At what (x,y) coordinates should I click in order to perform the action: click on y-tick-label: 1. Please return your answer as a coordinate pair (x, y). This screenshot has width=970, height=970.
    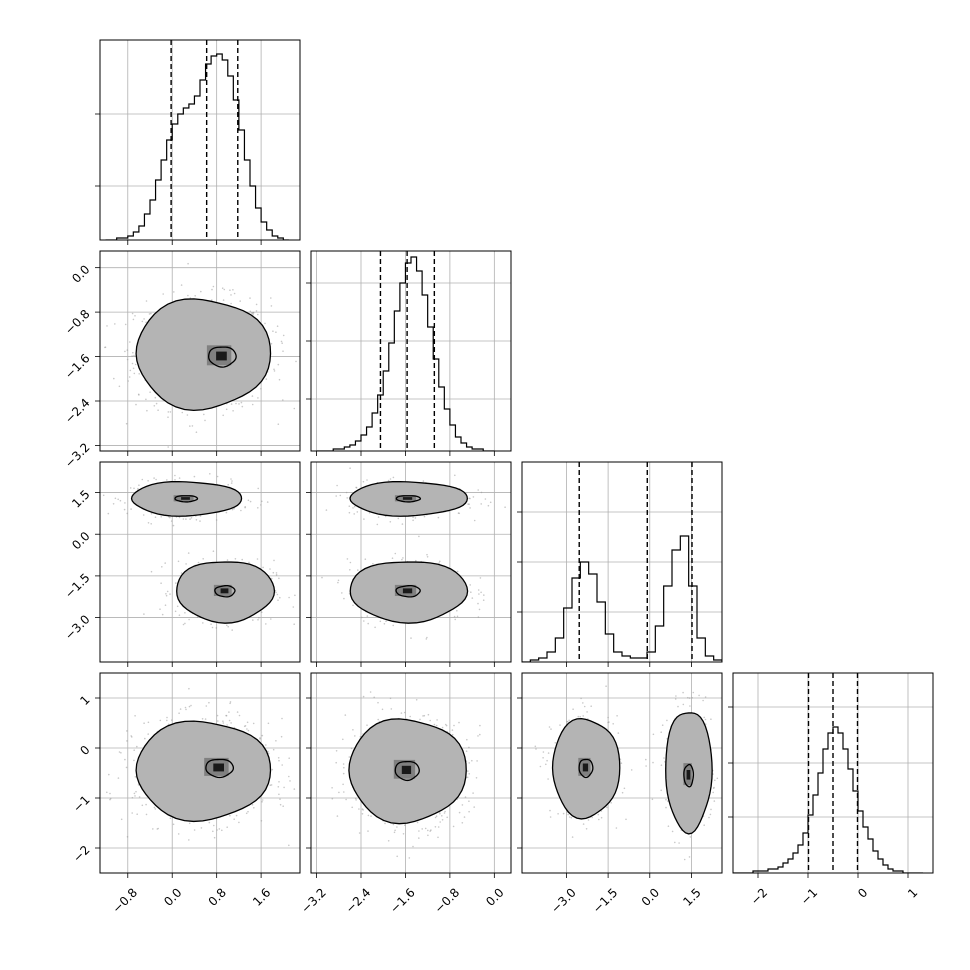
    Looking at the image, I should click on (84, 700).